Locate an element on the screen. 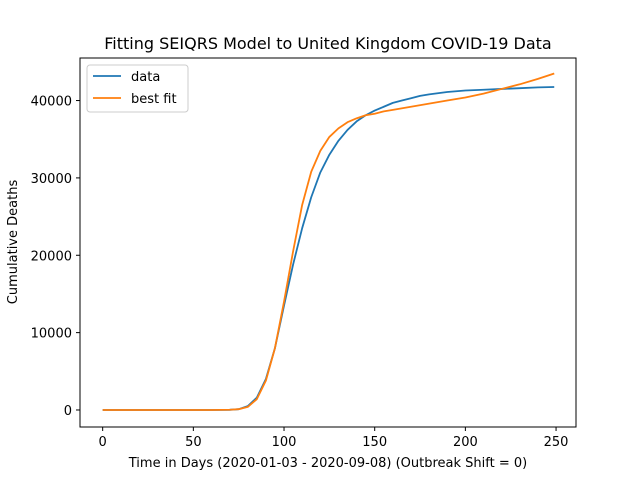 Image resolution: width=640 pixels, height=480 pixels. legend-label: best fit is located at coordinates (154, 99).